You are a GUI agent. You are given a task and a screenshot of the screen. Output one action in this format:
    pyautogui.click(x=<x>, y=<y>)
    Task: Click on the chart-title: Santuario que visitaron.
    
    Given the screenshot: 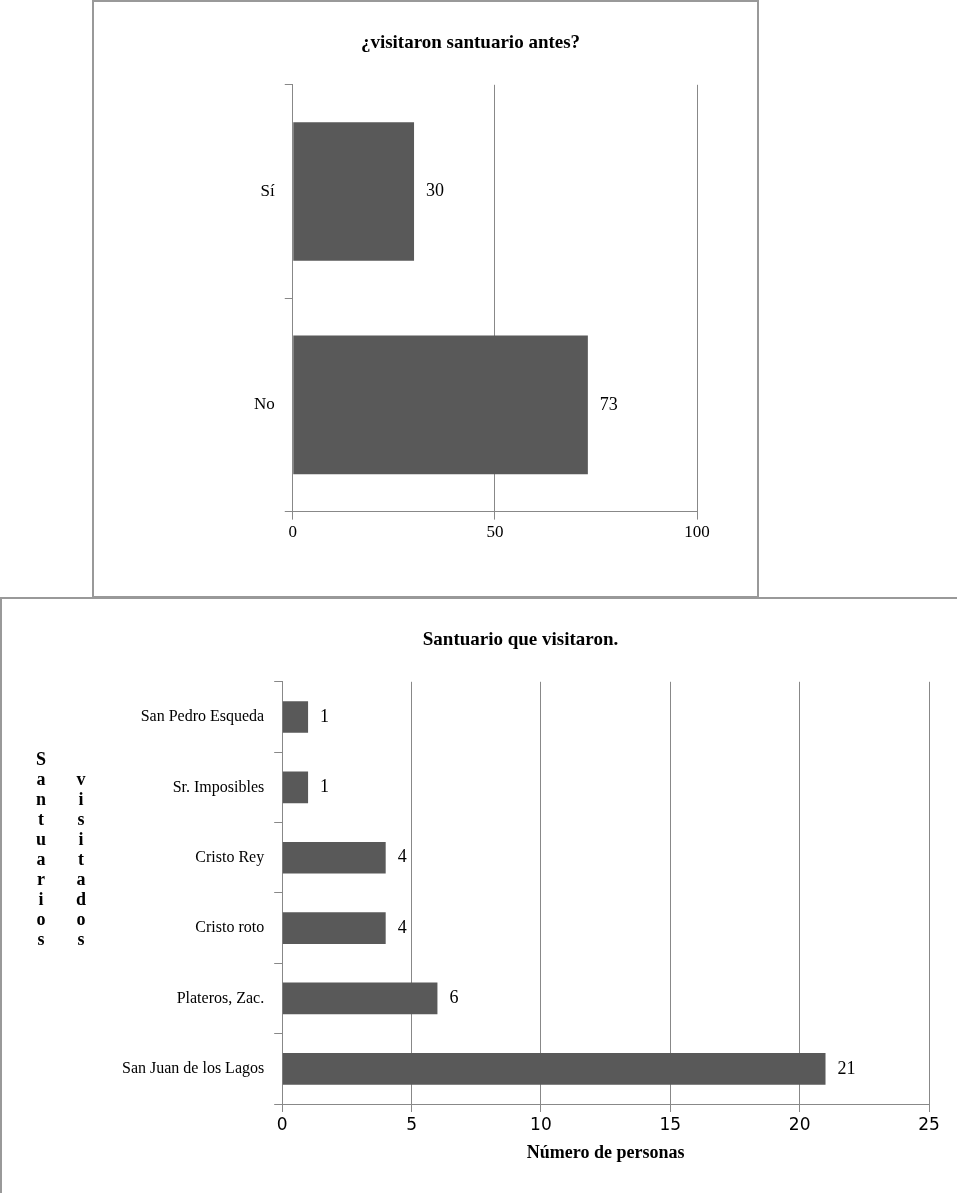 What is the action you would take?
    pyautogui.click(x=520, y=639)
    